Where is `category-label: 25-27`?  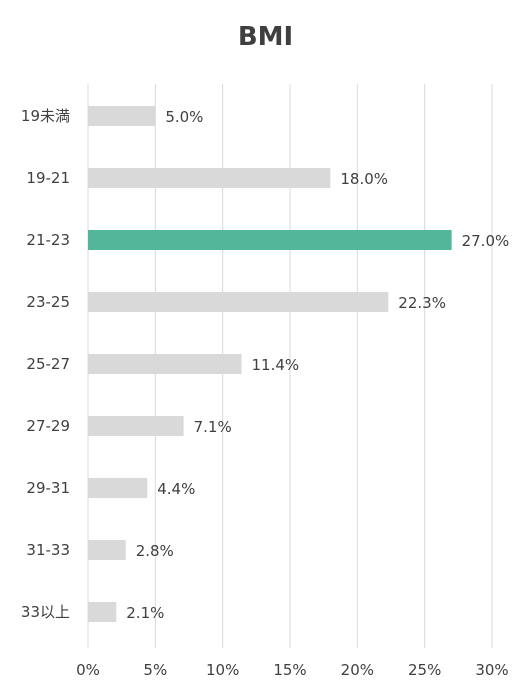
category-label: 25-27 is located at coordinates (48, 364).